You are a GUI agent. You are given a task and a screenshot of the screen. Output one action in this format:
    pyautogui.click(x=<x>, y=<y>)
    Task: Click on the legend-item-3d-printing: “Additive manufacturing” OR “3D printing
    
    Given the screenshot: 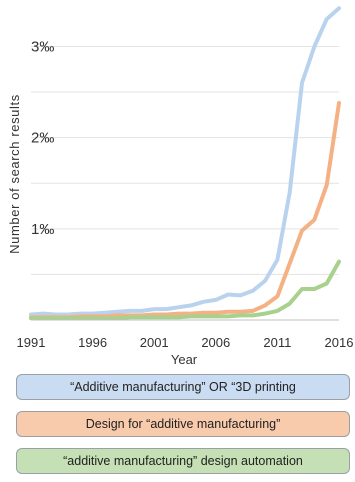 What is the action you would take?
    pyautogui.click(x=183, y=387)
    